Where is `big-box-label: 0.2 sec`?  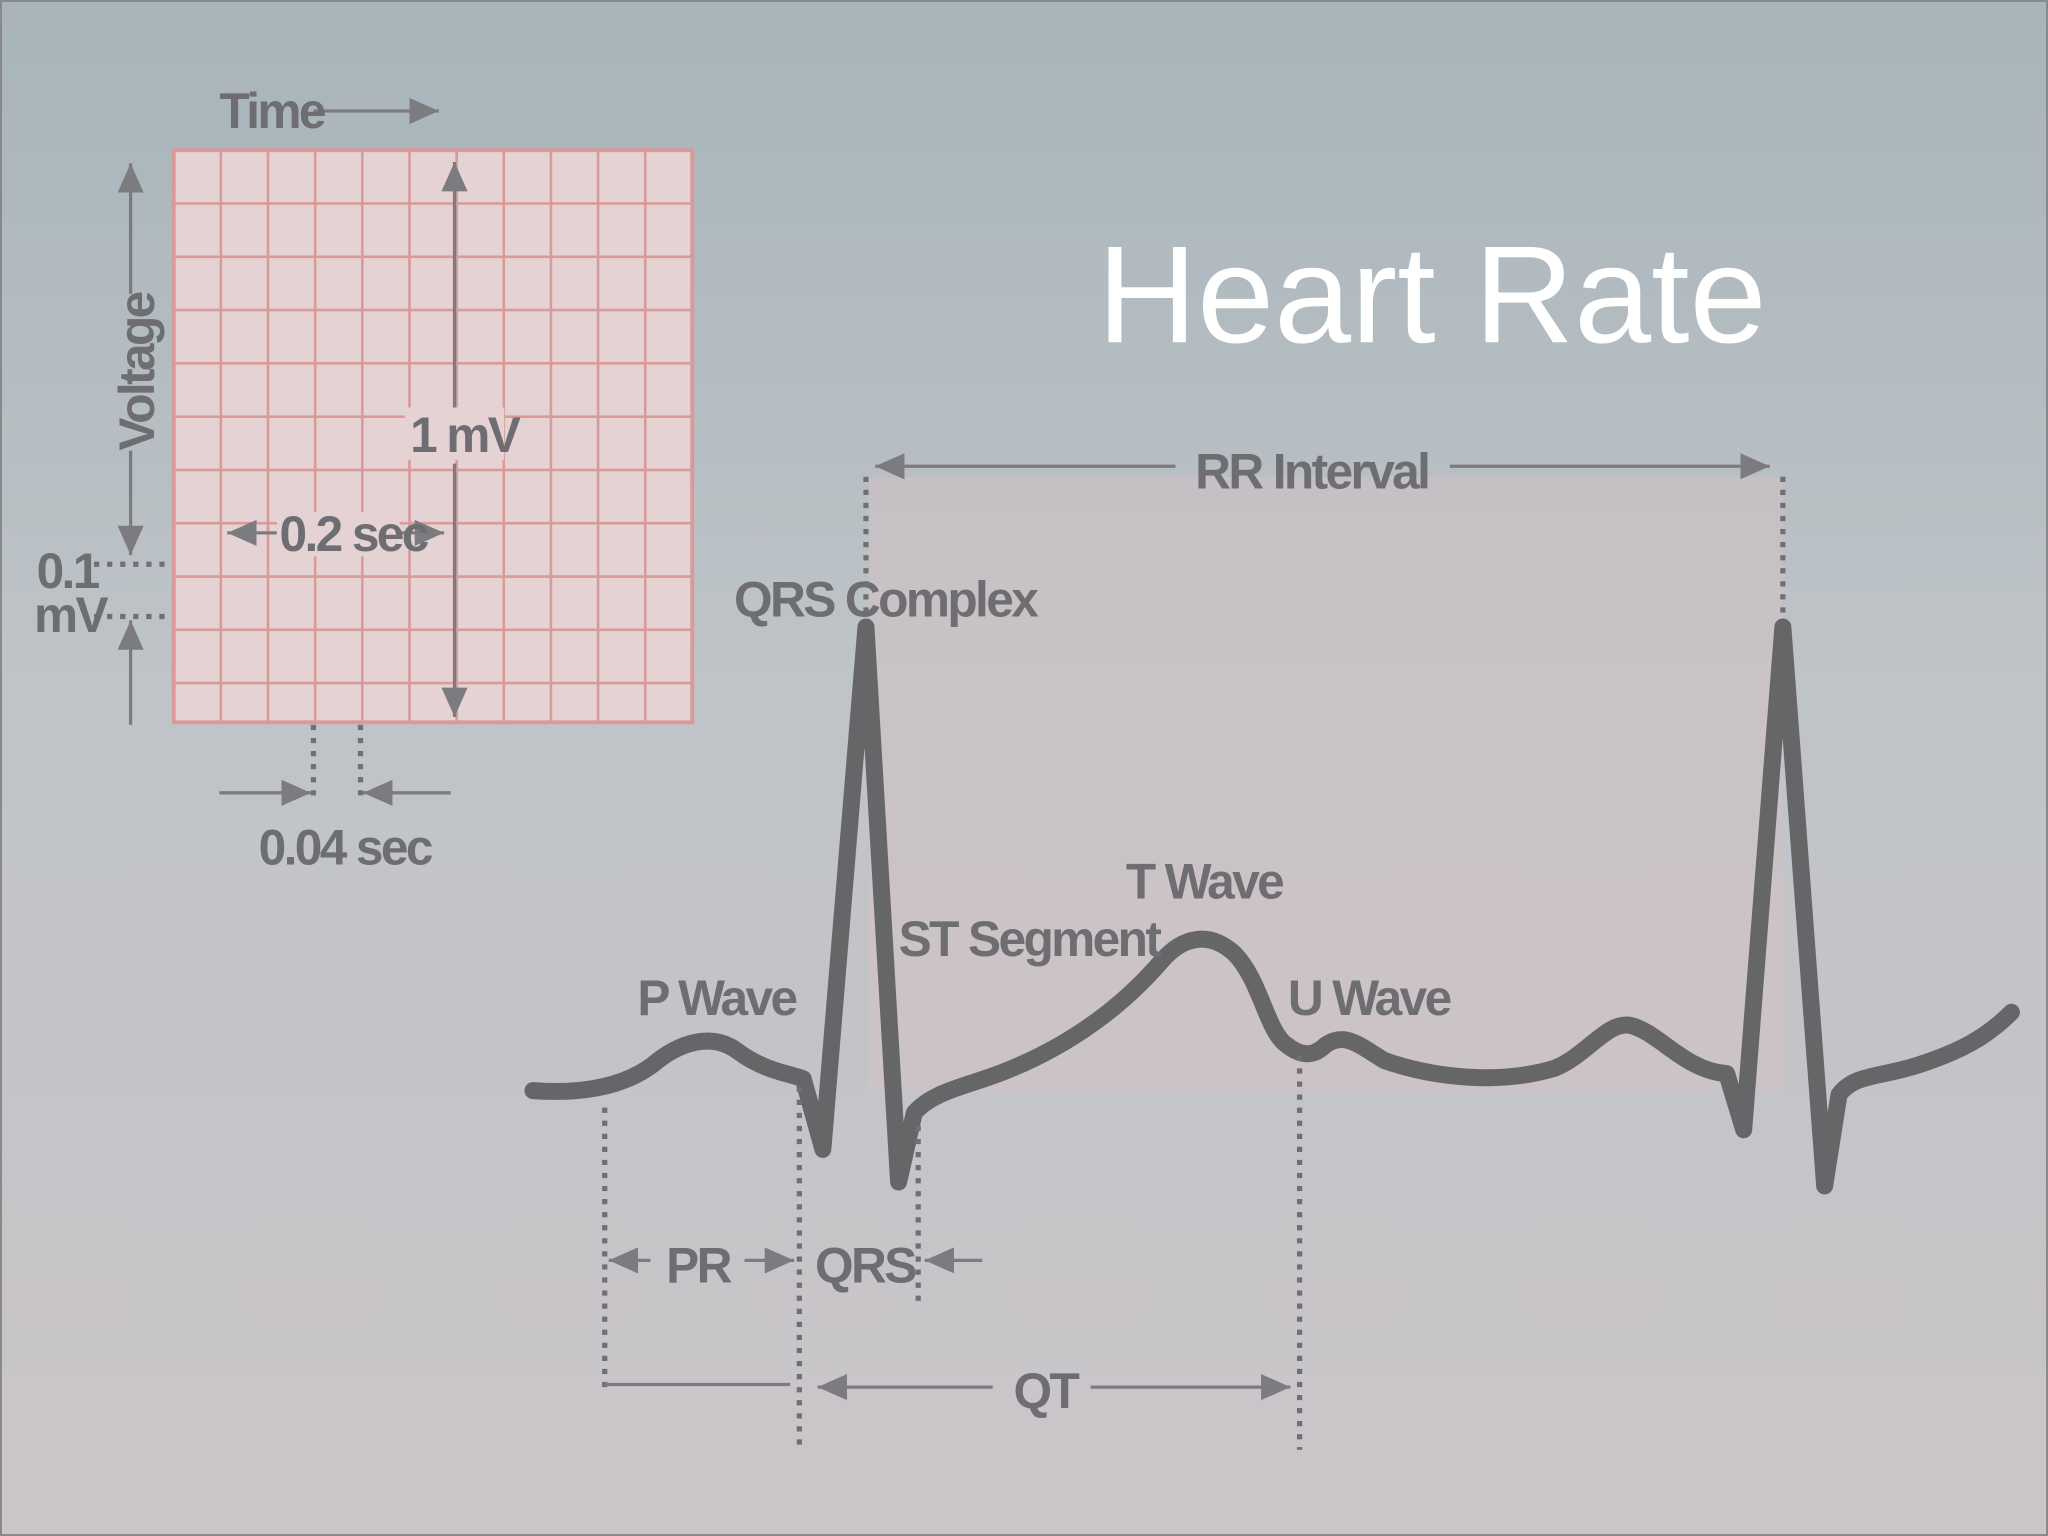
big-box-label: 0.2 sec is located at coordinates (354, 534).